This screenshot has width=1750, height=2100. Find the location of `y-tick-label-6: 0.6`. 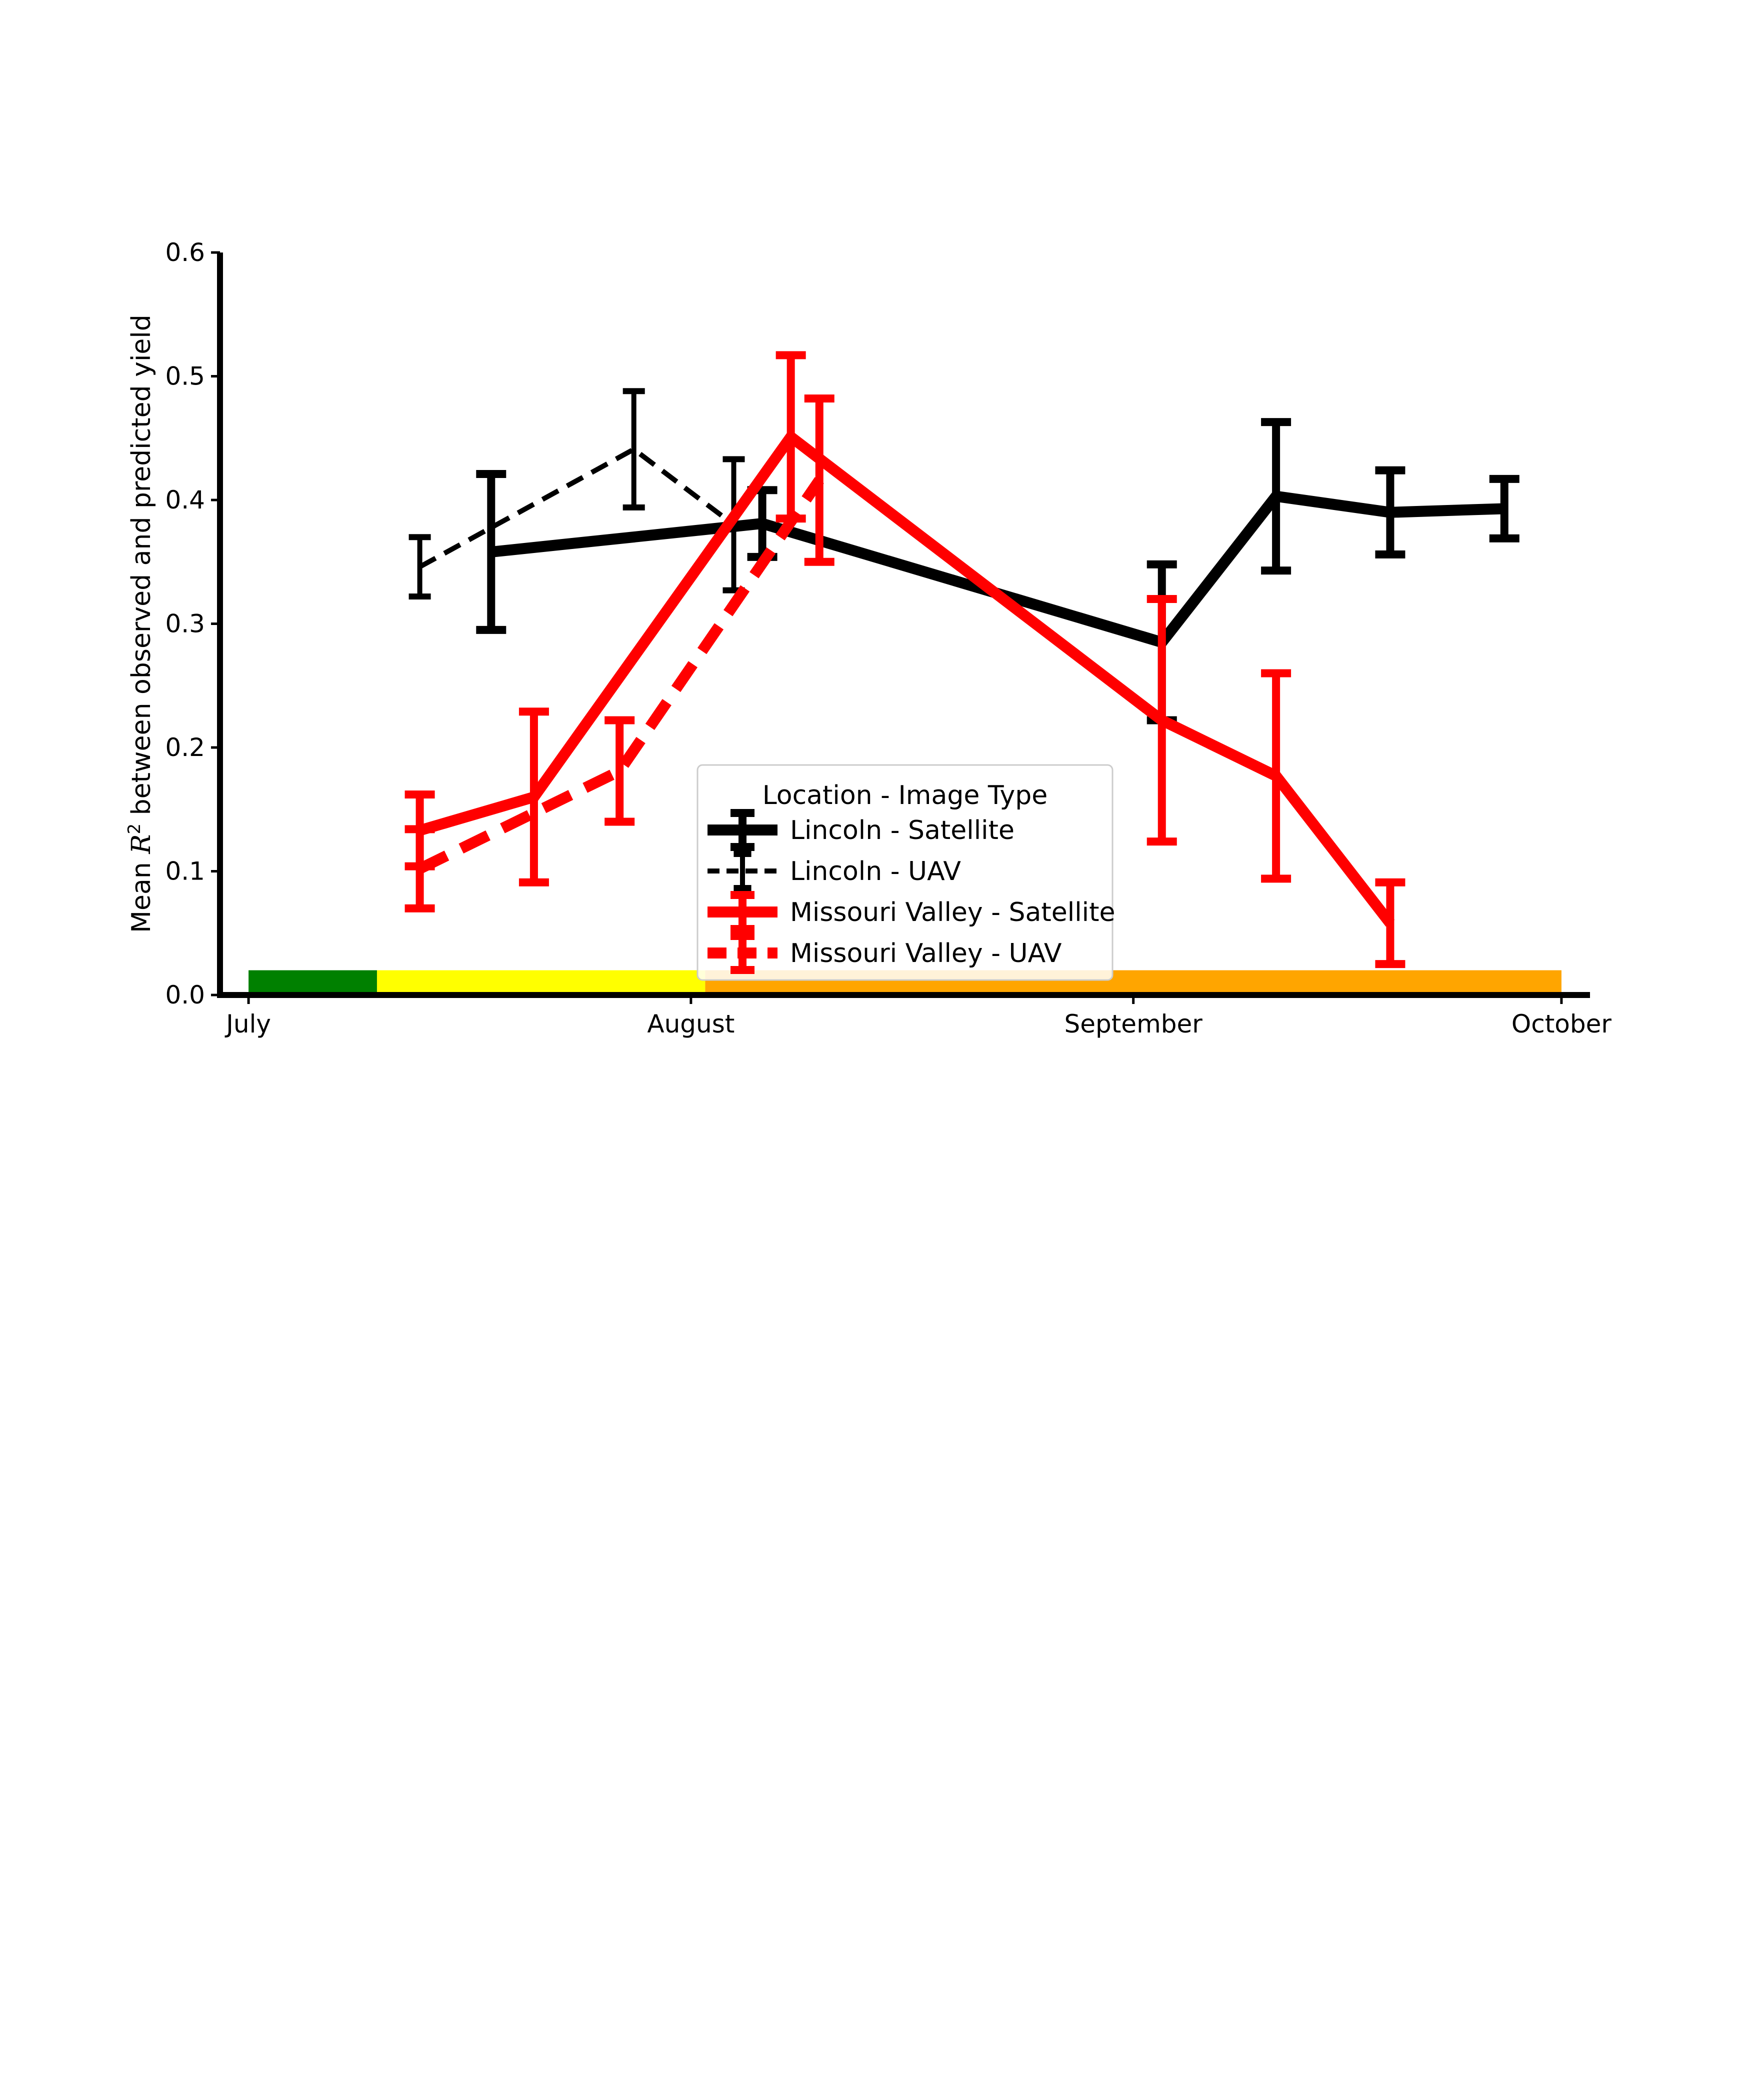

y-tick-label-6: 0.6 is located at coordinates (185, 252).